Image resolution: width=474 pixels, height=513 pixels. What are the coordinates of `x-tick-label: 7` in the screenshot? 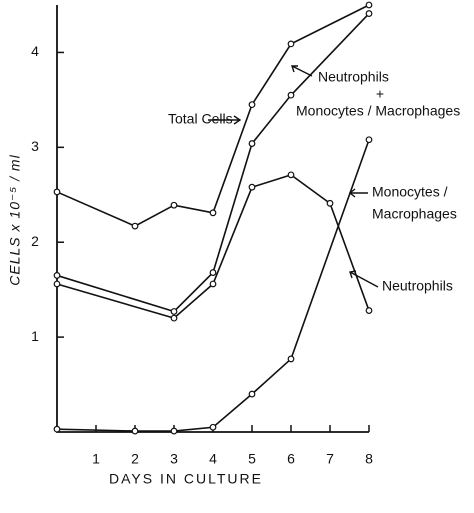 It's located at (330, 459).